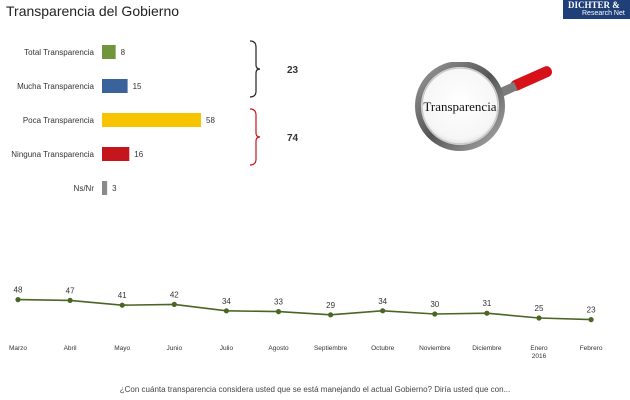 The image size is (630, 400). What do you see at coordinates (227, 348) in the screenshot?
I see `x-tick-label: Julio` at bounding box center [227, 348].